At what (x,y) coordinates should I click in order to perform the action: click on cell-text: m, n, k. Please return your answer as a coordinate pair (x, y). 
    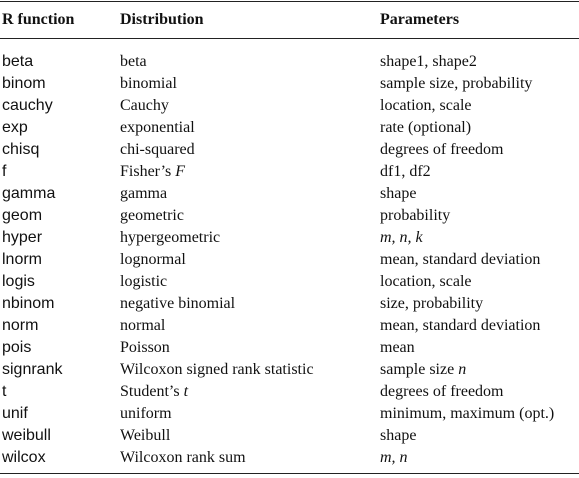
    Looking at the image, I should click on (401, 237).